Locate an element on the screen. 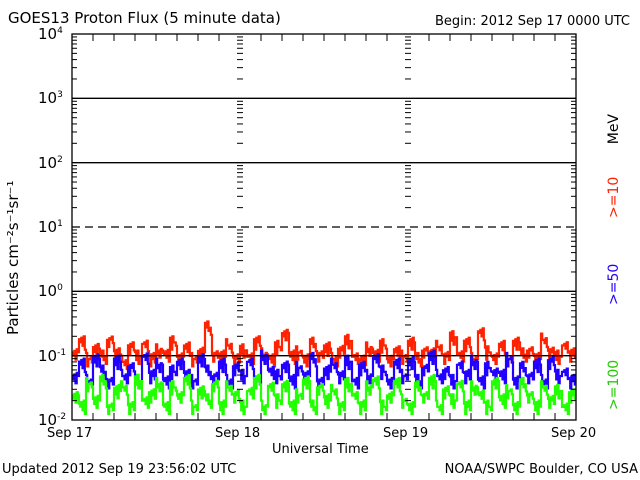  x-tick-label: Sep 18 is located at coordinates (238, 433).